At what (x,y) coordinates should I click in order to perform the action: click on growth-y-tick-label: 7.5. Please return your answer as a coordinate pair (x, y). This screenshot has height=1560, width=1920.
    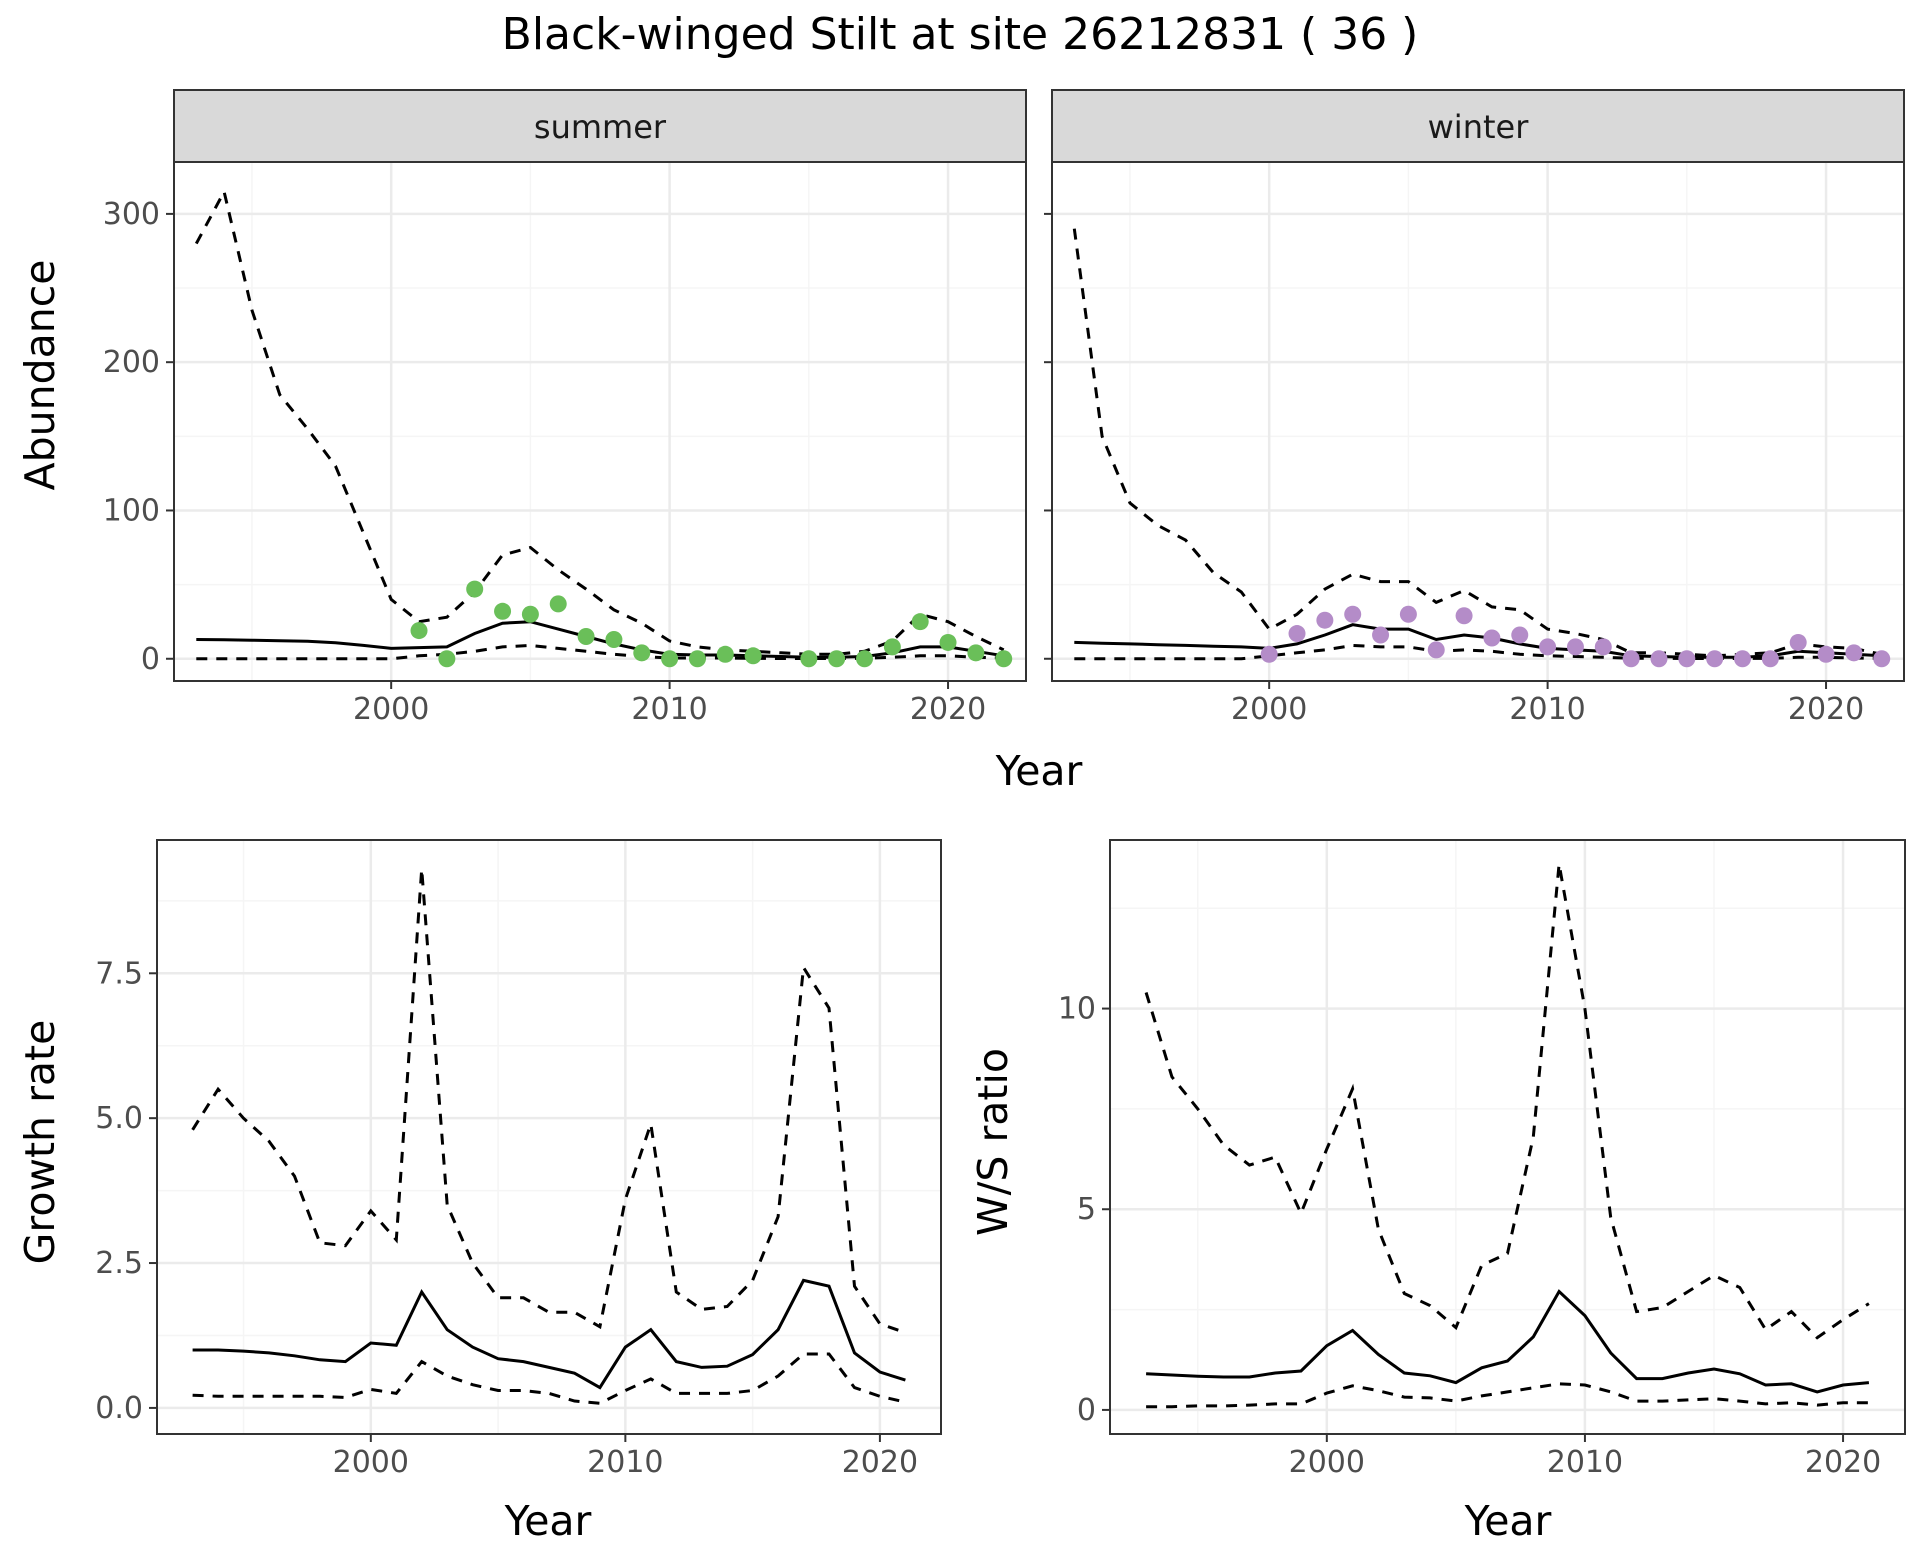
    Looking at the image, I should click on (119, 973).